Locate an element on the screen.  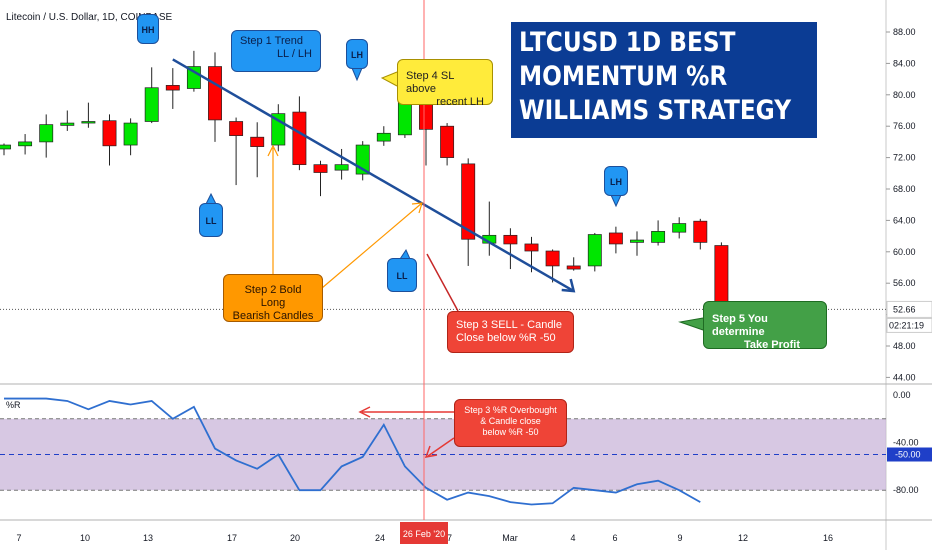
osc-level-tag-label: -50.00 is located at coordinates (908, 455).